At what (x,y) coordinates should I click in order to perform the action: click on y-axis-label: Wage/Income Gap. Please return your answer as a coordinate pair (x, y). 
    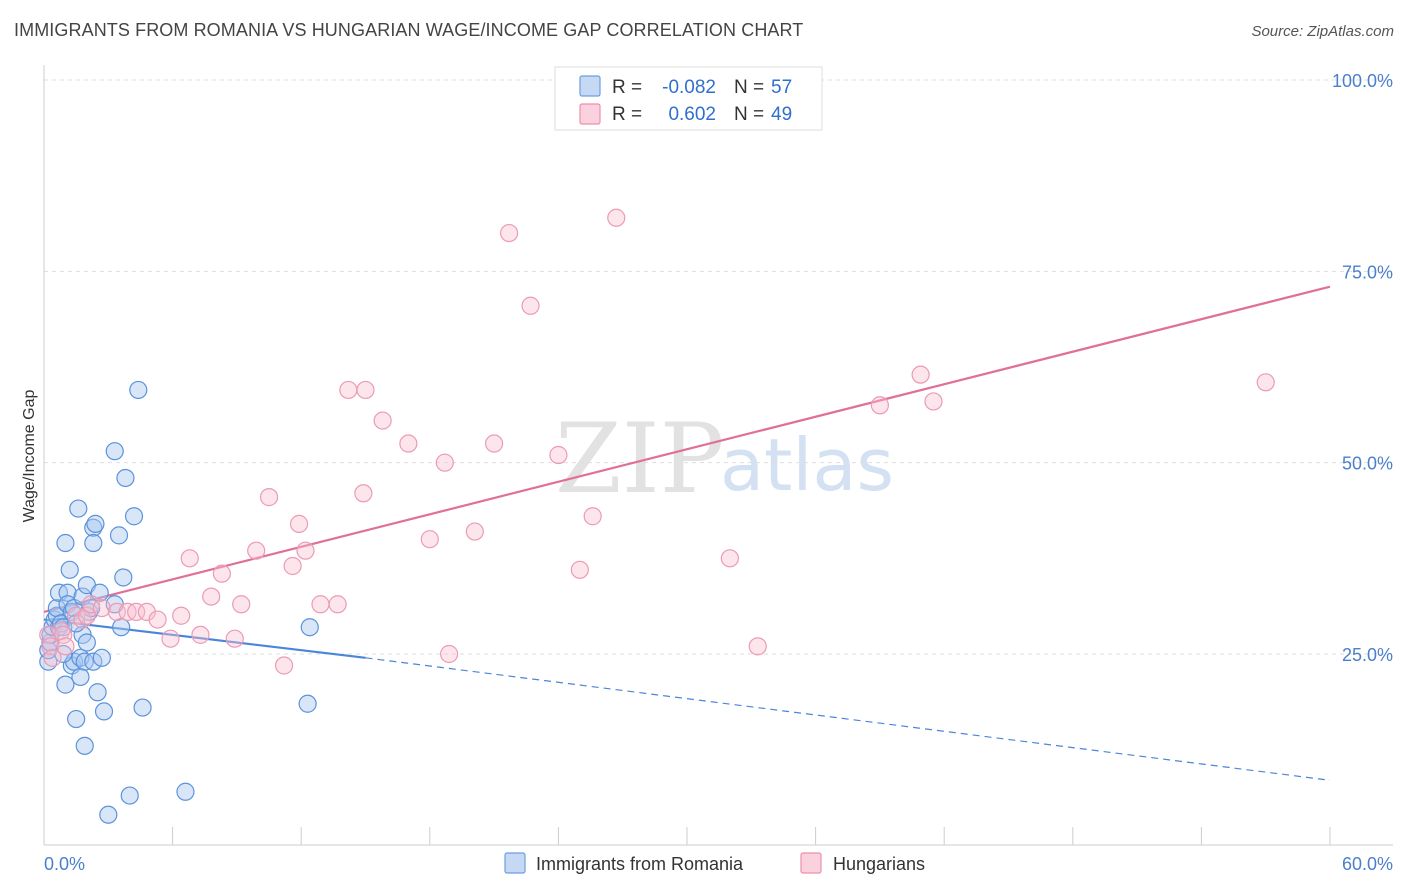
    Looking at the image, I should click on (29, 456).